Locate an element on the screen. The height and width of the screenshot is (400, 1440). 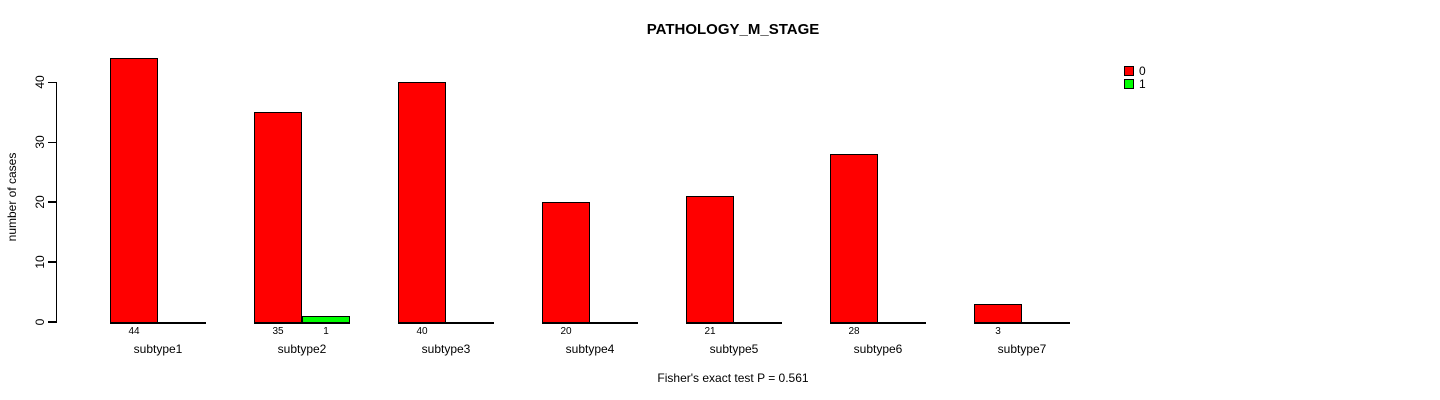
y-axis-line is located at coordinates (56, 203).